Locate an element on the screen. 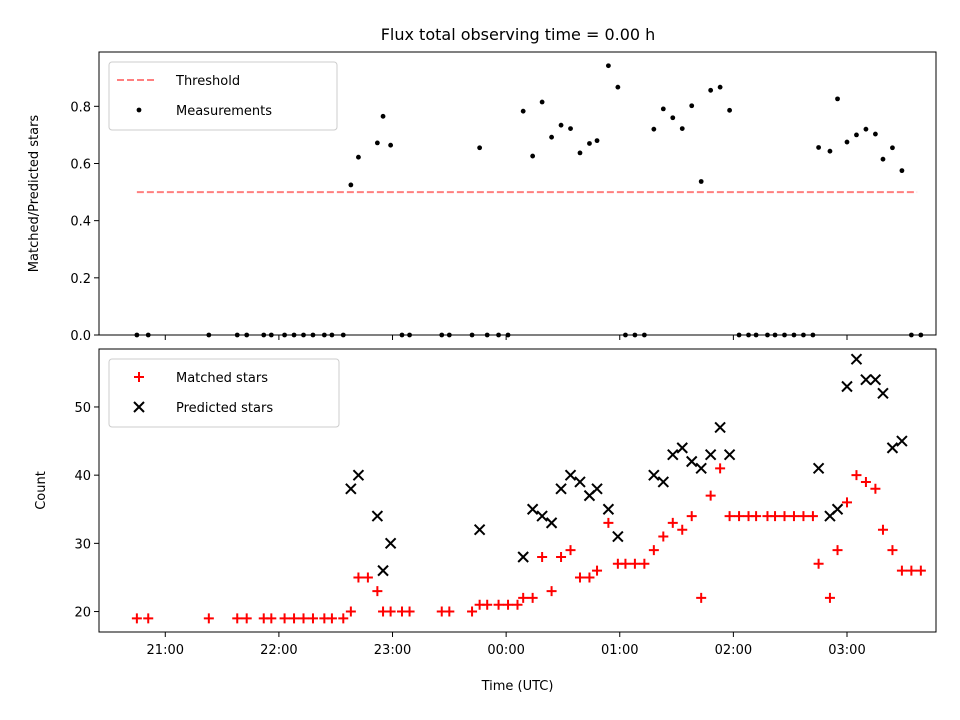 This screenshot has height=720, width=960. y-tick-label: 20 is located at coordinates (82, 613).